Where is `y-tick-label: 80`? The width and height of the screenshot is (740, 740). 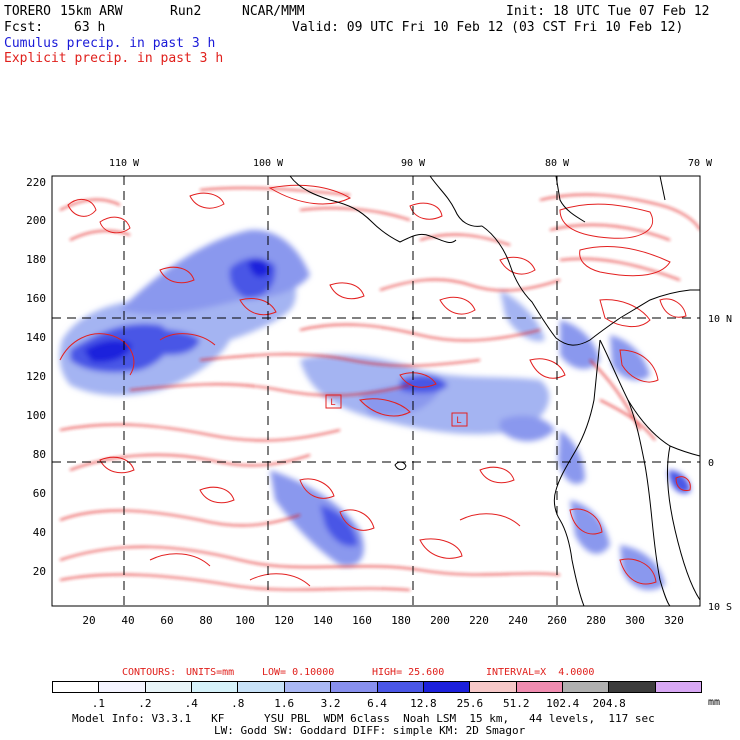 y-tick-label: 80 is located at coordinates (39, 454).